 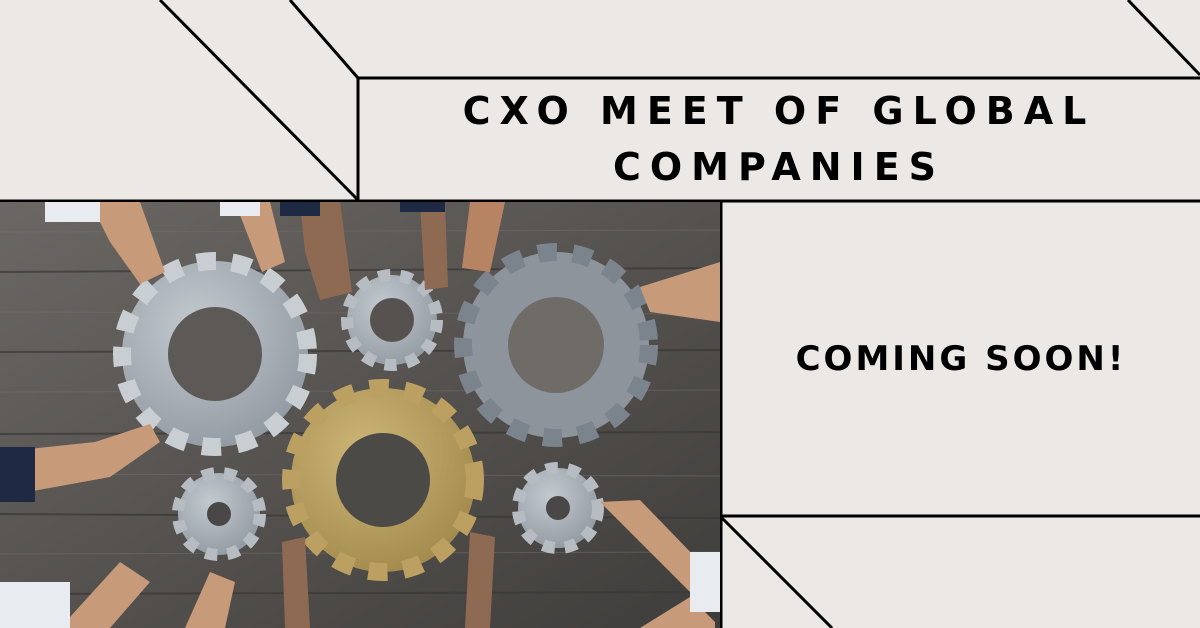 What do you see at coordinates (219, 514) in the screenshot?
I see `gear-small-steel-left` at bounding box center [219, 514].